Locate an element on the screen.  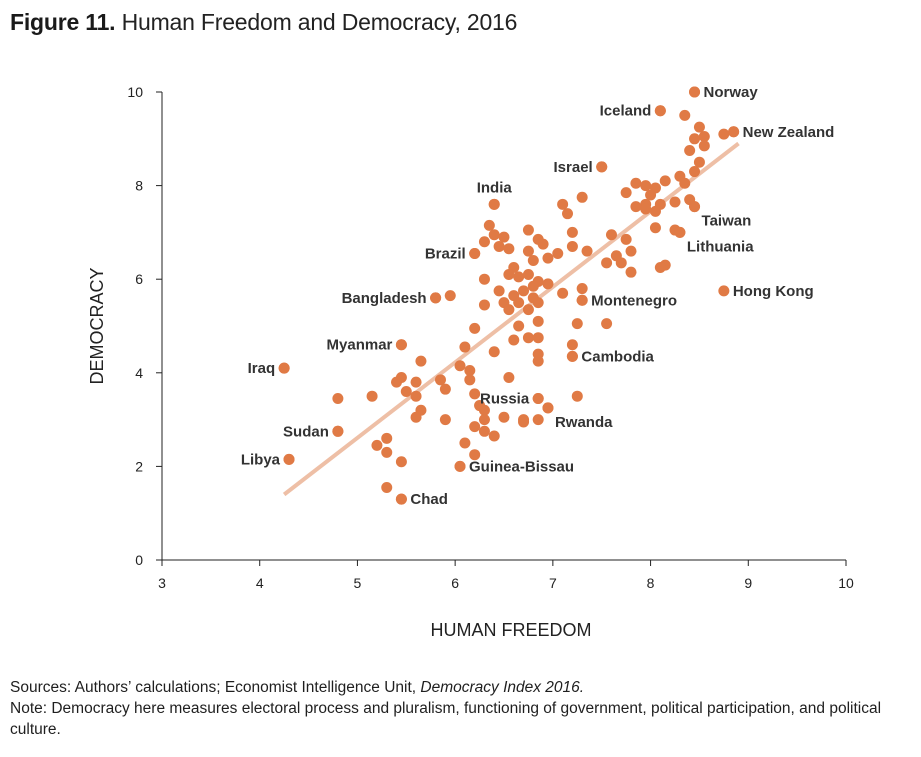
point-label: Cambodia is located at coordinates (617, 356).